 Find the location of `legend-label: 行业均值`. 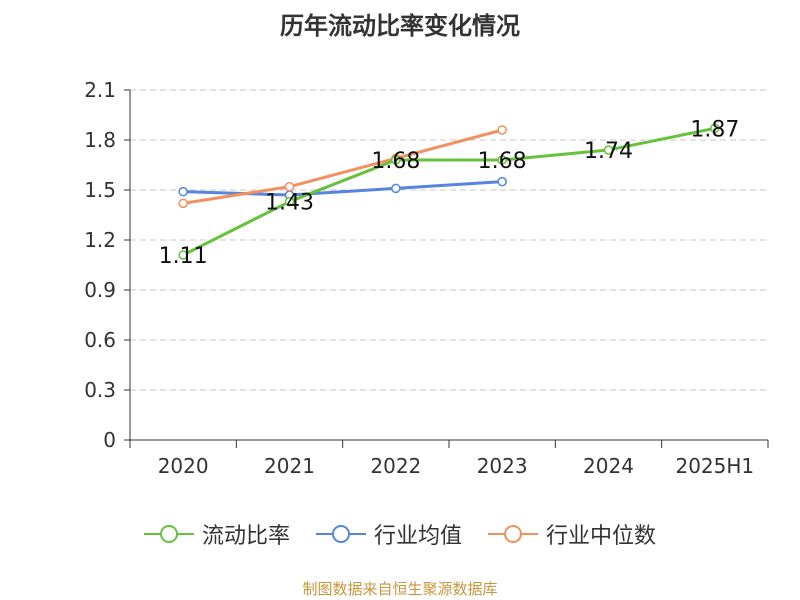

legend-label: 行业均值 is located at coordinates (417, 536).